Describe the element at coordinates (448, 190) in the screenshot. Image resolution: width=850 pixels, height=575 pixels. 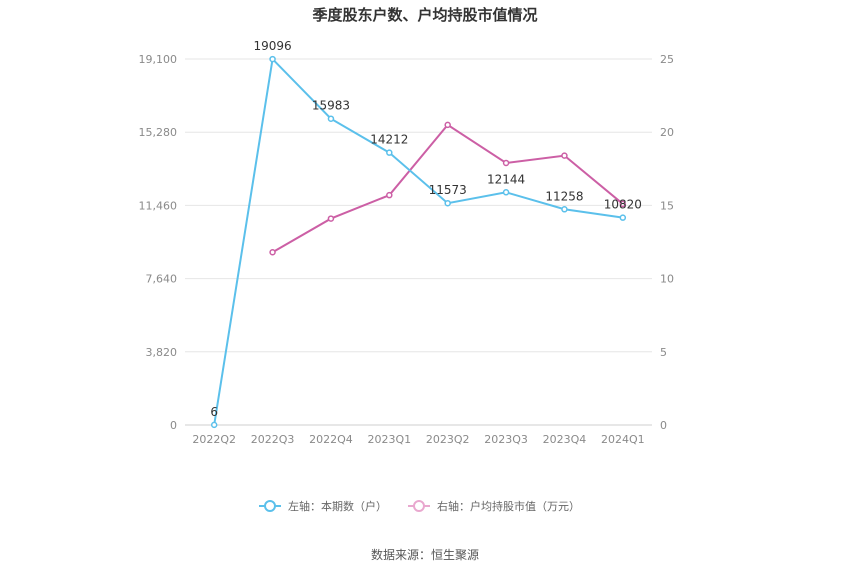
I see `data-label-series-0: 11573` at that location.